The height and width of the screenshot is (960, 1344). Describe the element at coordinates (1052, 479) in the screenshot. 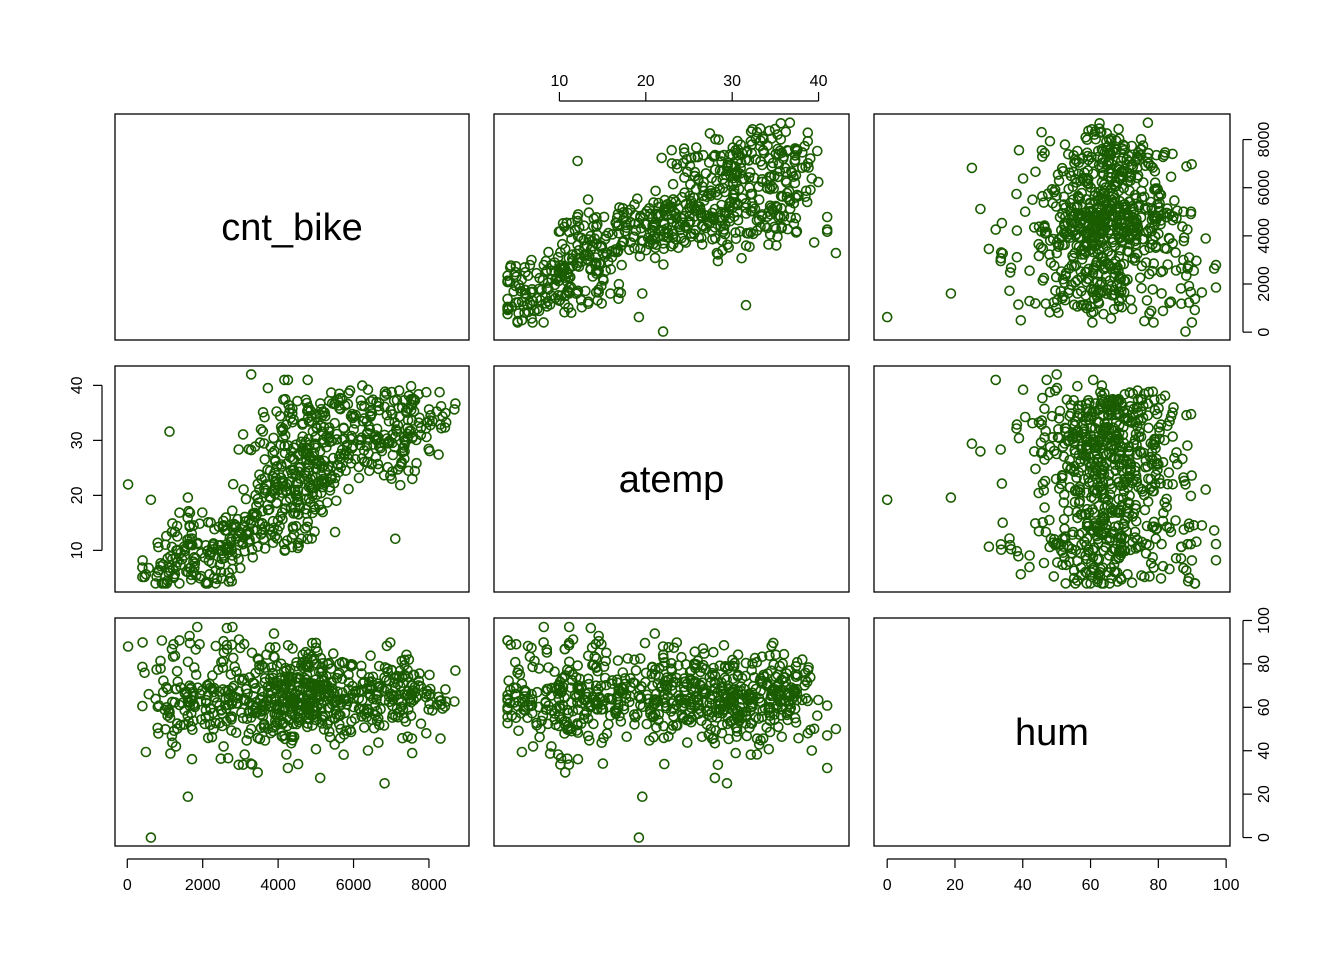

I see `panel-atemp-vs-hum` at that location.